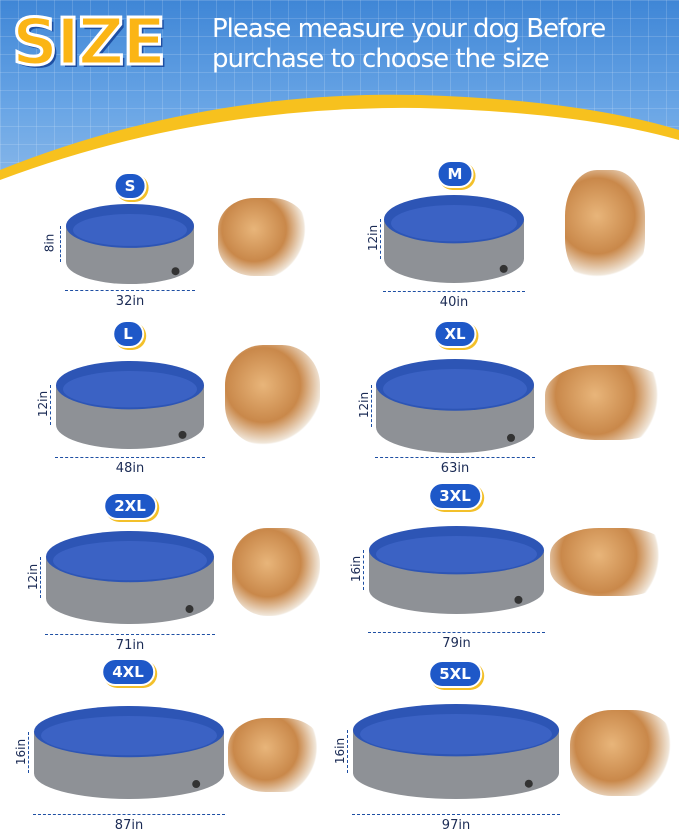 The image size is (679, 833). I want to click on diameter-label: 40in, so click(454, 302).